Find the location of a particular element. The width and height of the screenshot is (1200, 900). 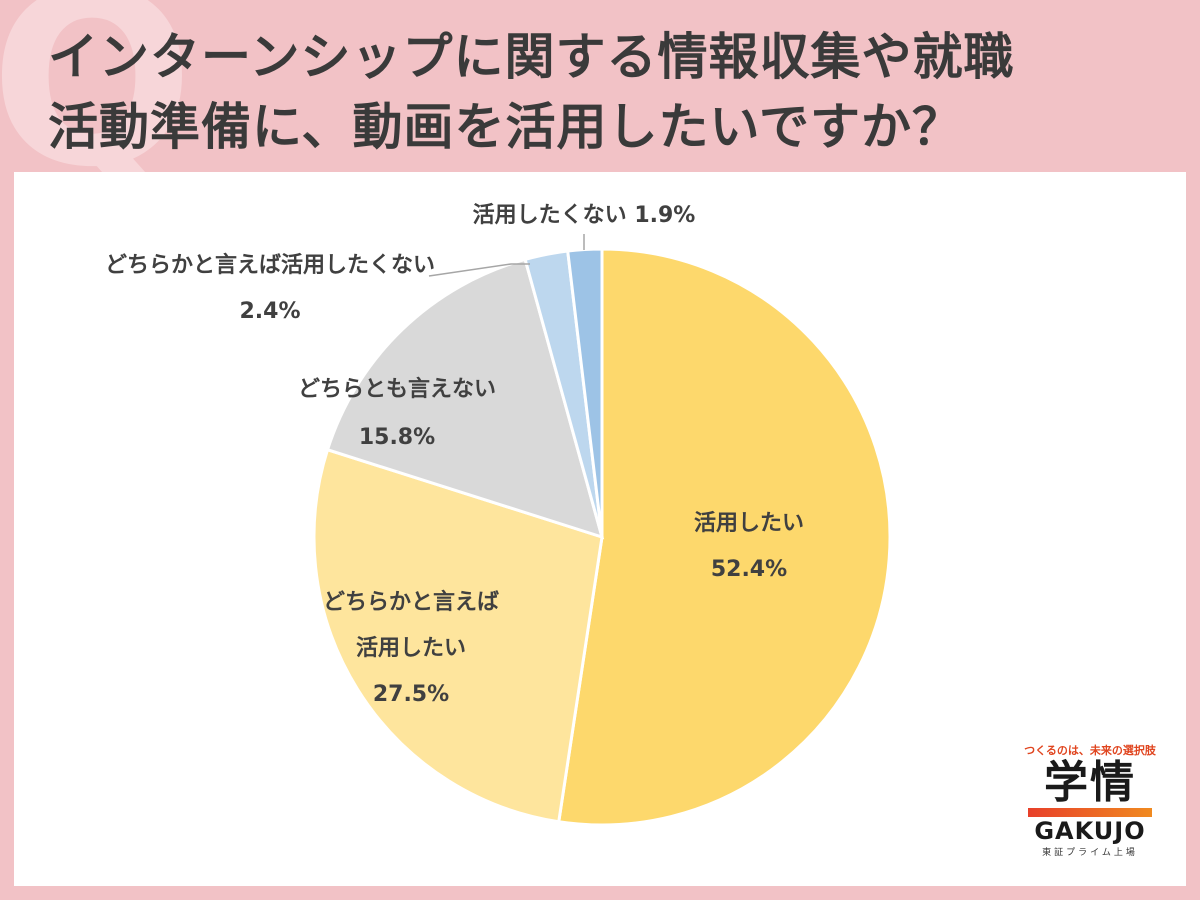

slice-label-katsuyou-shitakunai: 活用したくない 1.9% is located at coordinates (584, 215).